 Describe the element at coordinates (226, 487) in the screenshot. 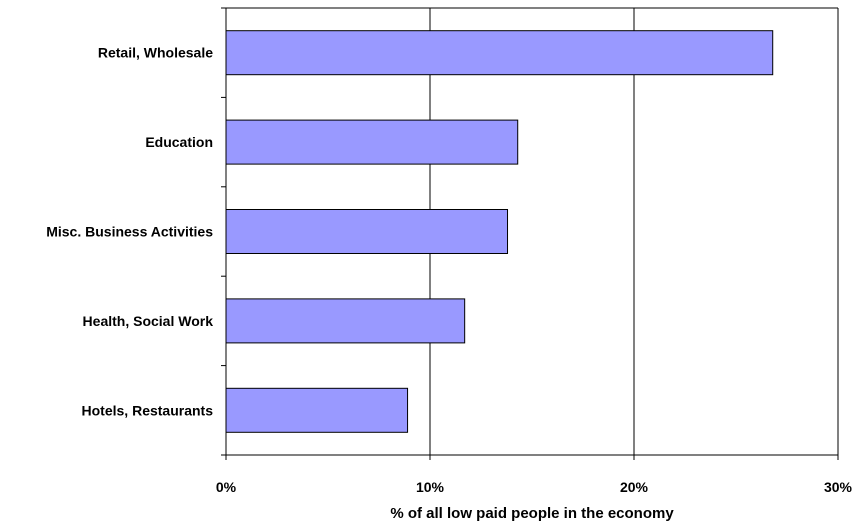

I see `x-tick-label: 0%` at that location.